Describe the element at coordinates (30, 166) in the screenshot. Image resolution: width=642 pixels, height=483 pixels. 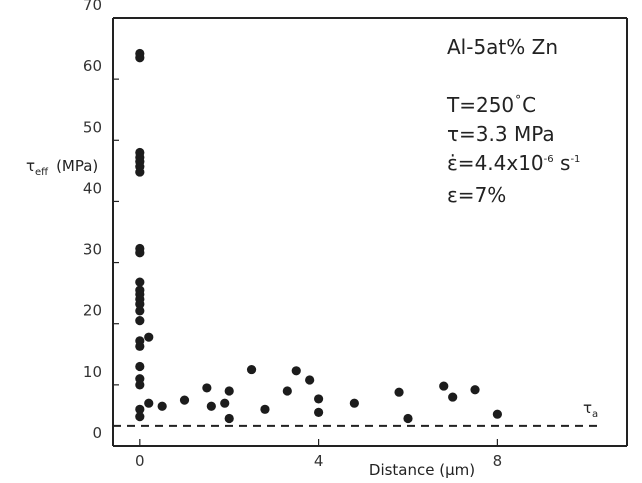
I see `y-axis-label-symbol: τ` at that location.